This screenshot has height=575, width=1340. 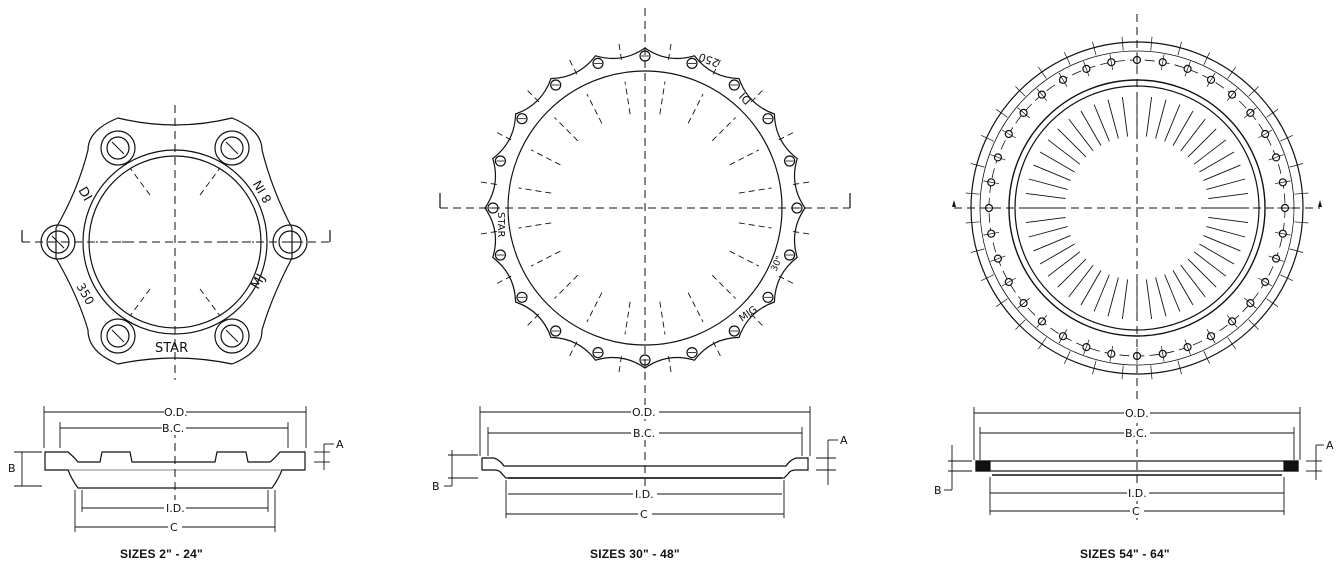 I want to click on small-dim-bc: B.C., so click(x=173, y=428).